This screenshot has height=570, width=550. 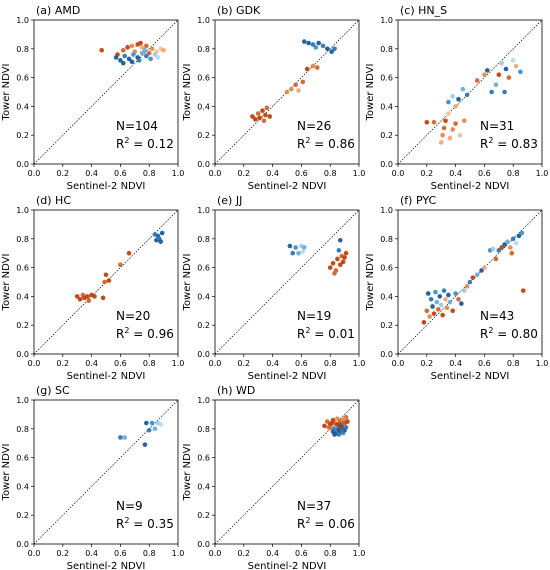 I want to click on panel-title: (h) WD, so click(x=236, y=390).